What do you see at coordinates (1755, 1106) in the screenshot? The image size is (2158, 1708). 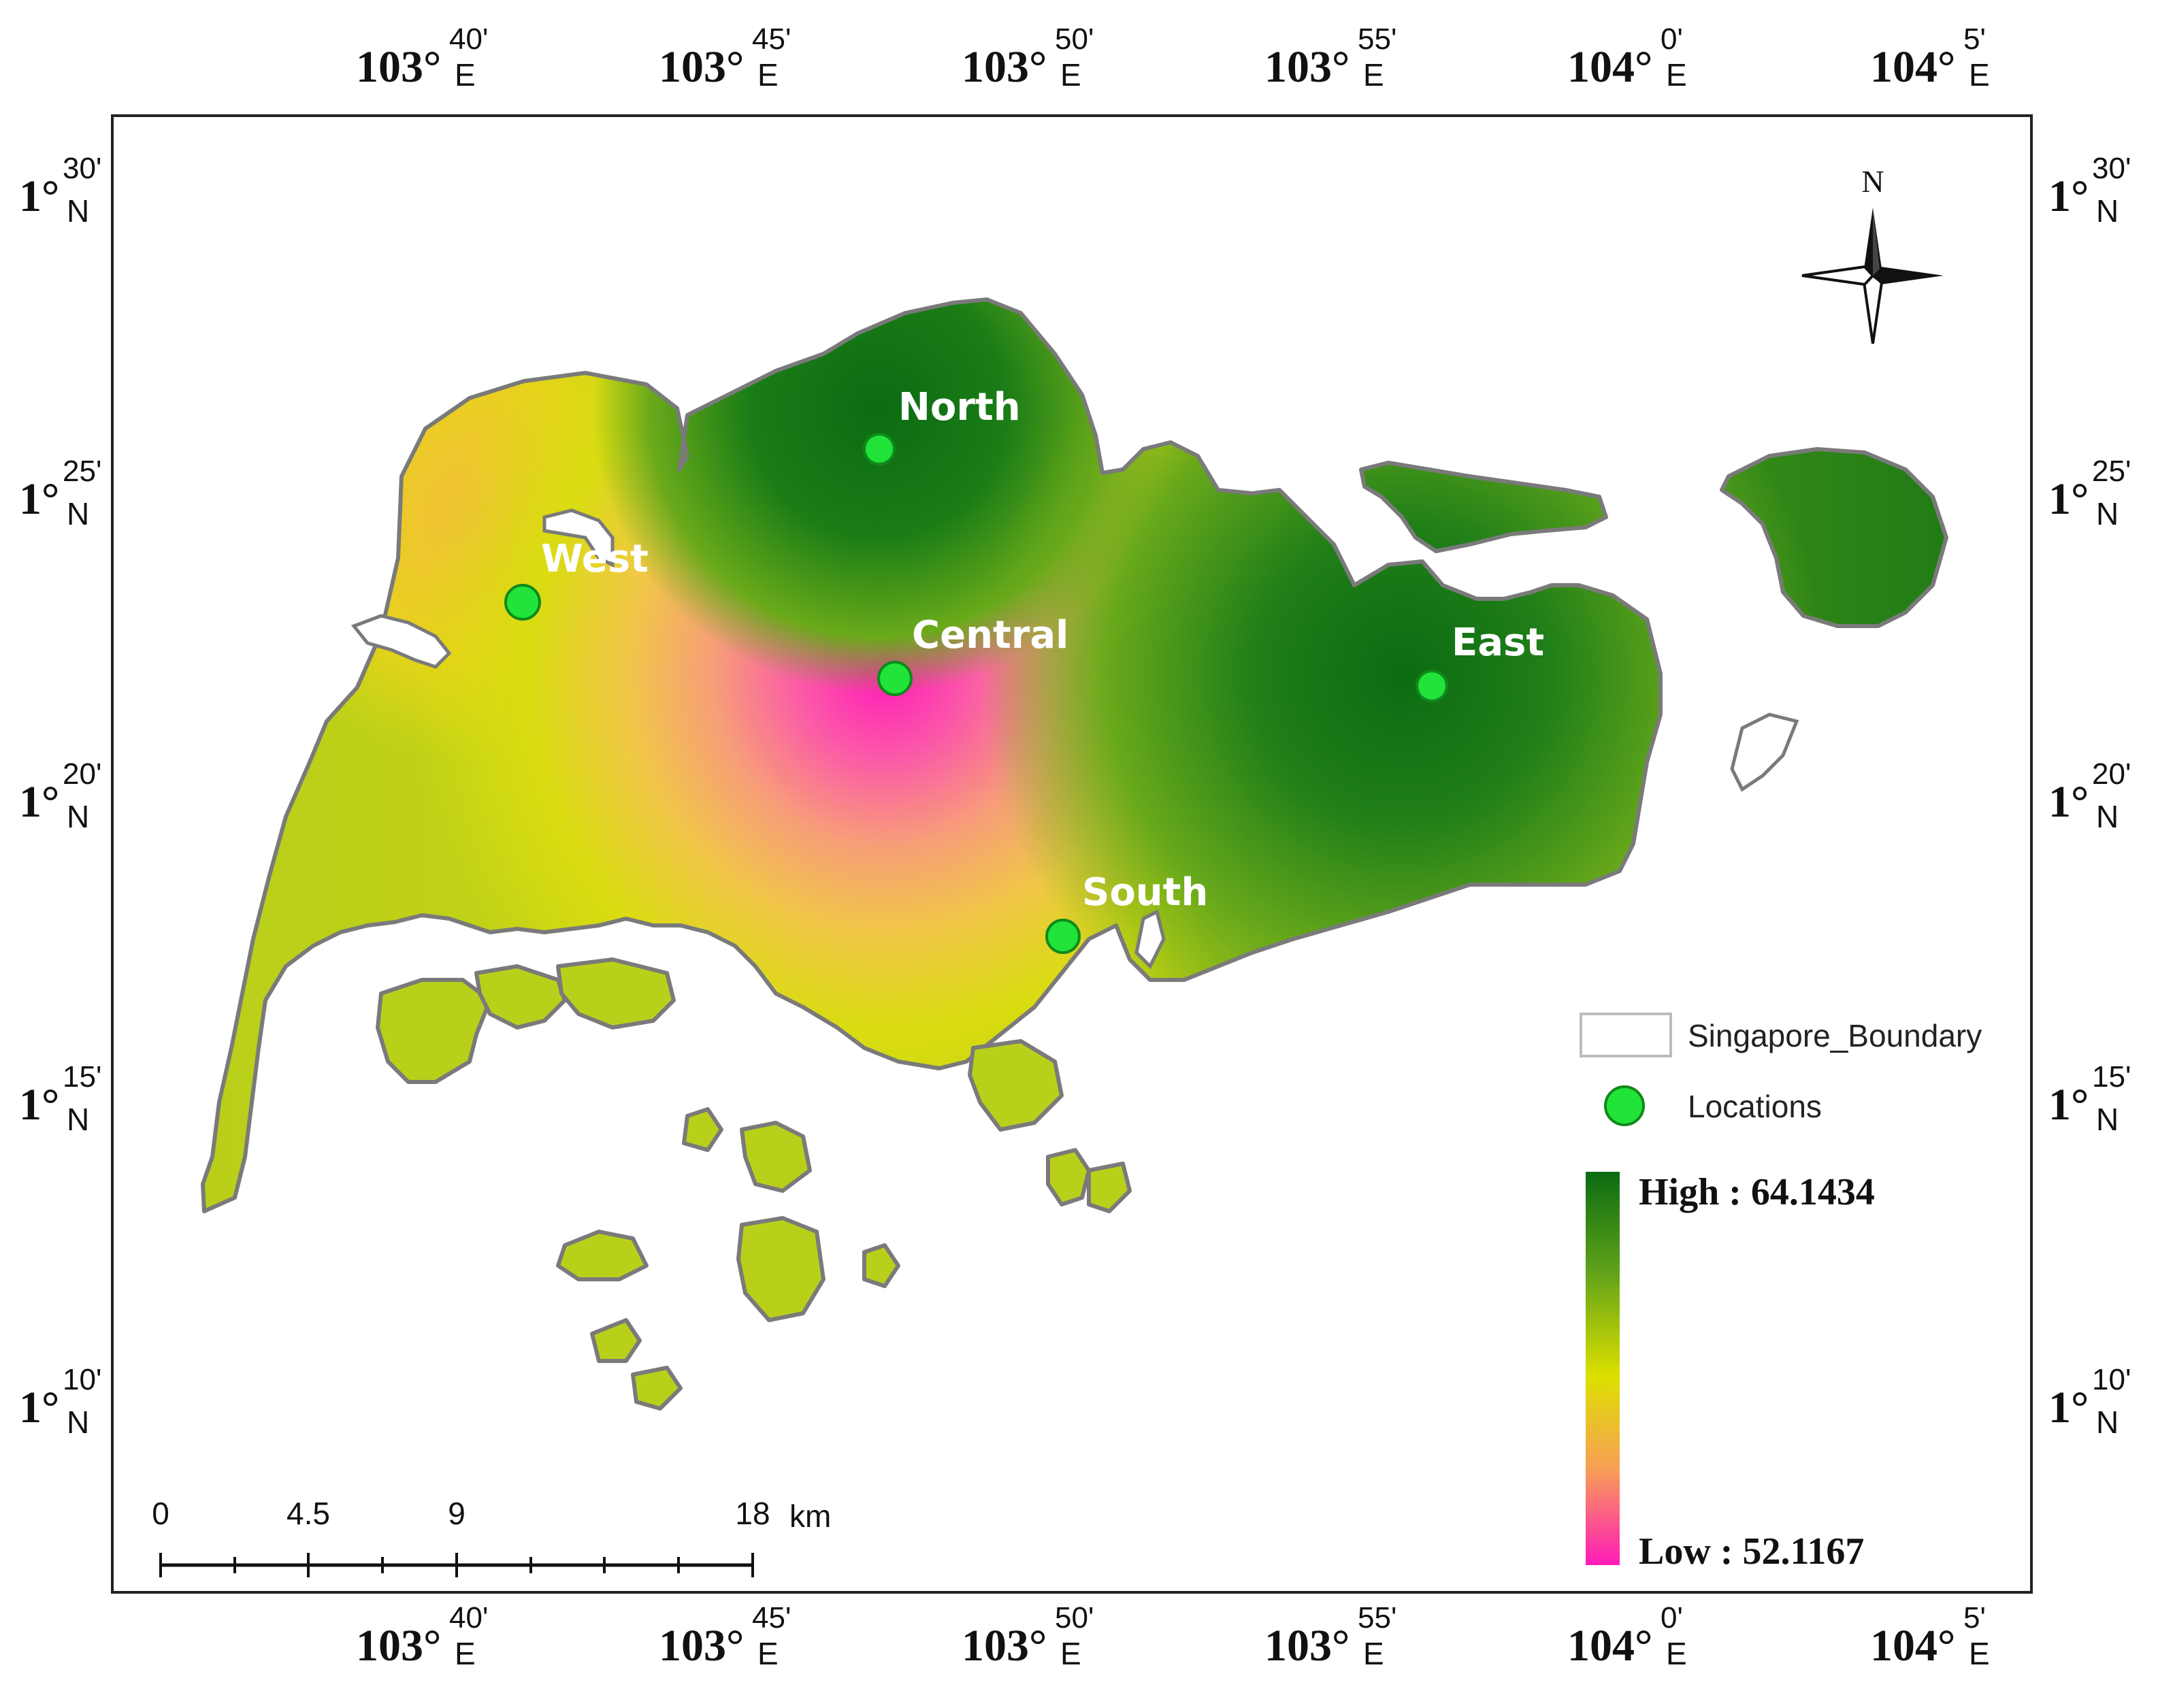 I see `locations-legend-label: Locations` at bounding box center [1755, 1106].